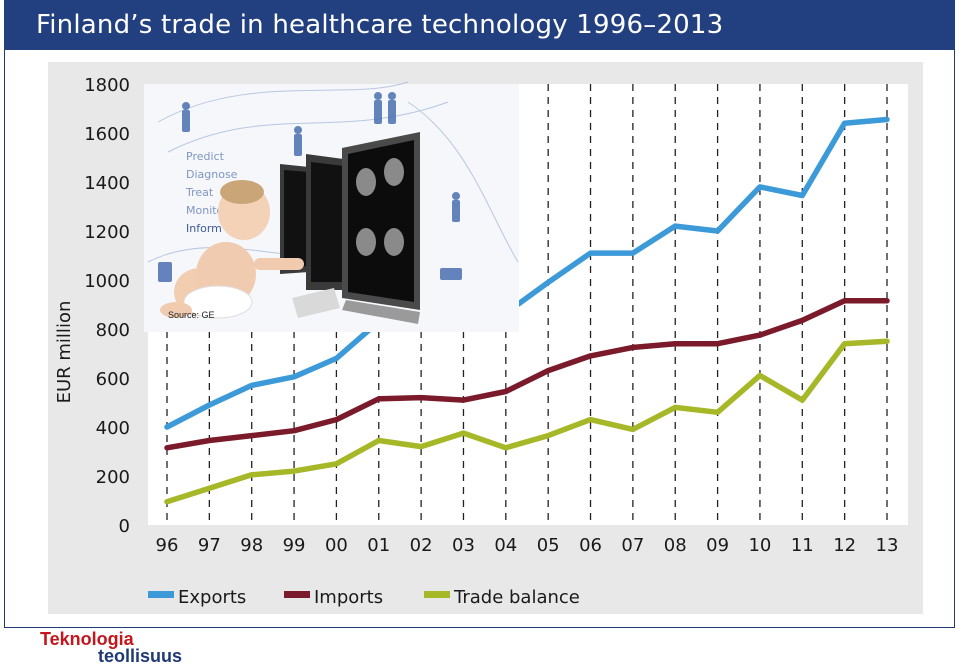 This screenshot has height=666, width=959. Describe the element at coordinates (107, 232) in the screenshot. I see `y-tick-label: 1200` at that location.